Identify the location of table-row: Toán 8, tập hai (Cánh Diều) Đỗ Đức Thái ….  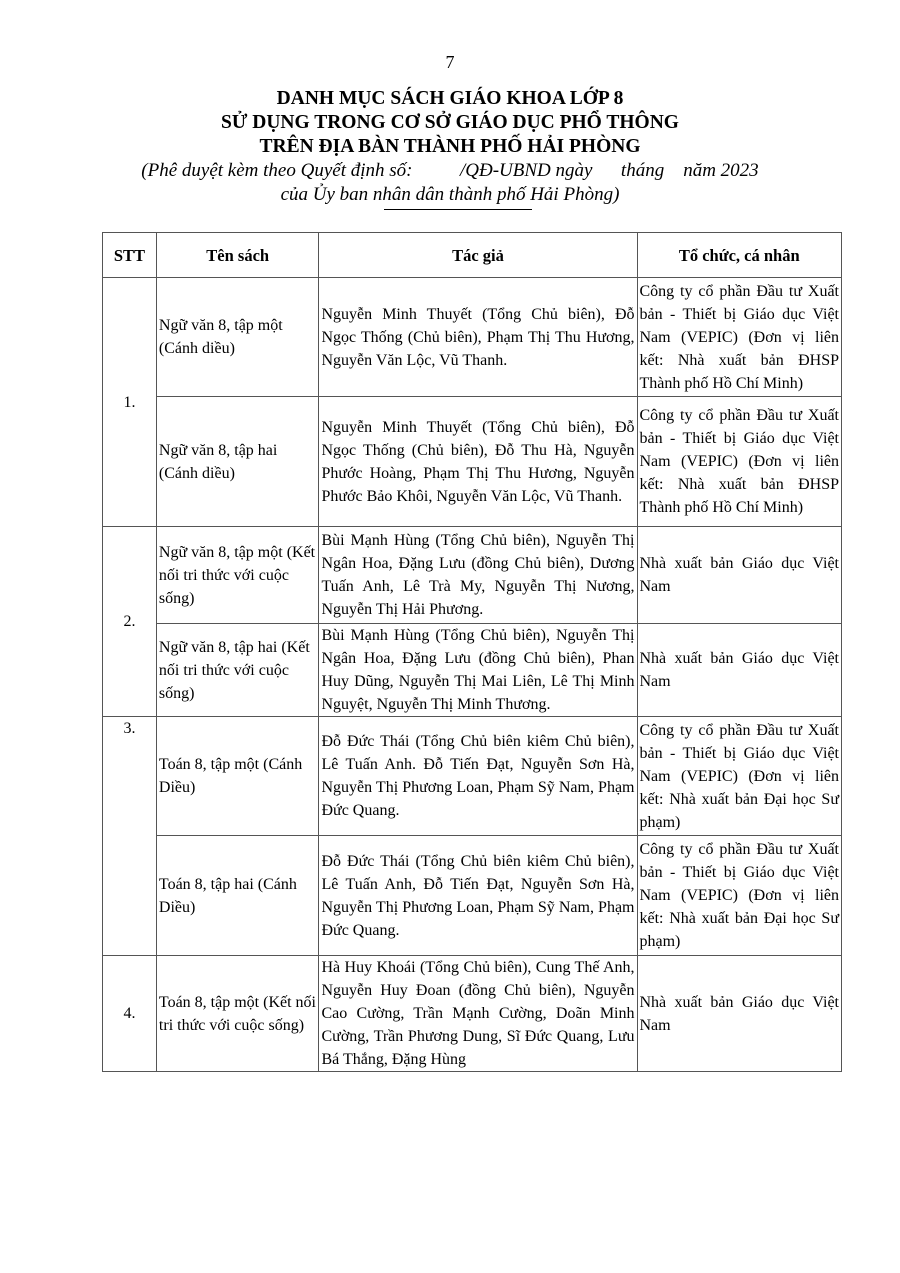
(472, 895).